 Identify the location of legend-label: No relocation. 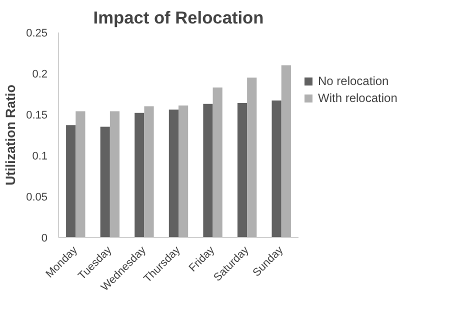
(353, 81).